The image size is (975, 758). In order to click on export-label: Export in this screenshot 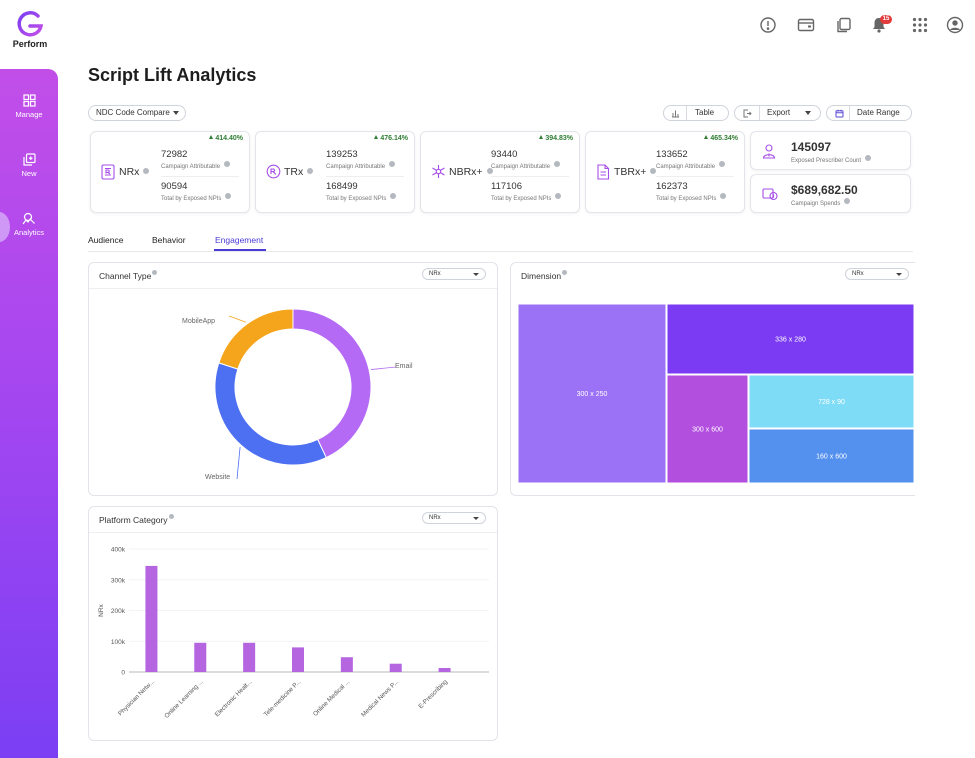, I will do `click(779, 112)`.